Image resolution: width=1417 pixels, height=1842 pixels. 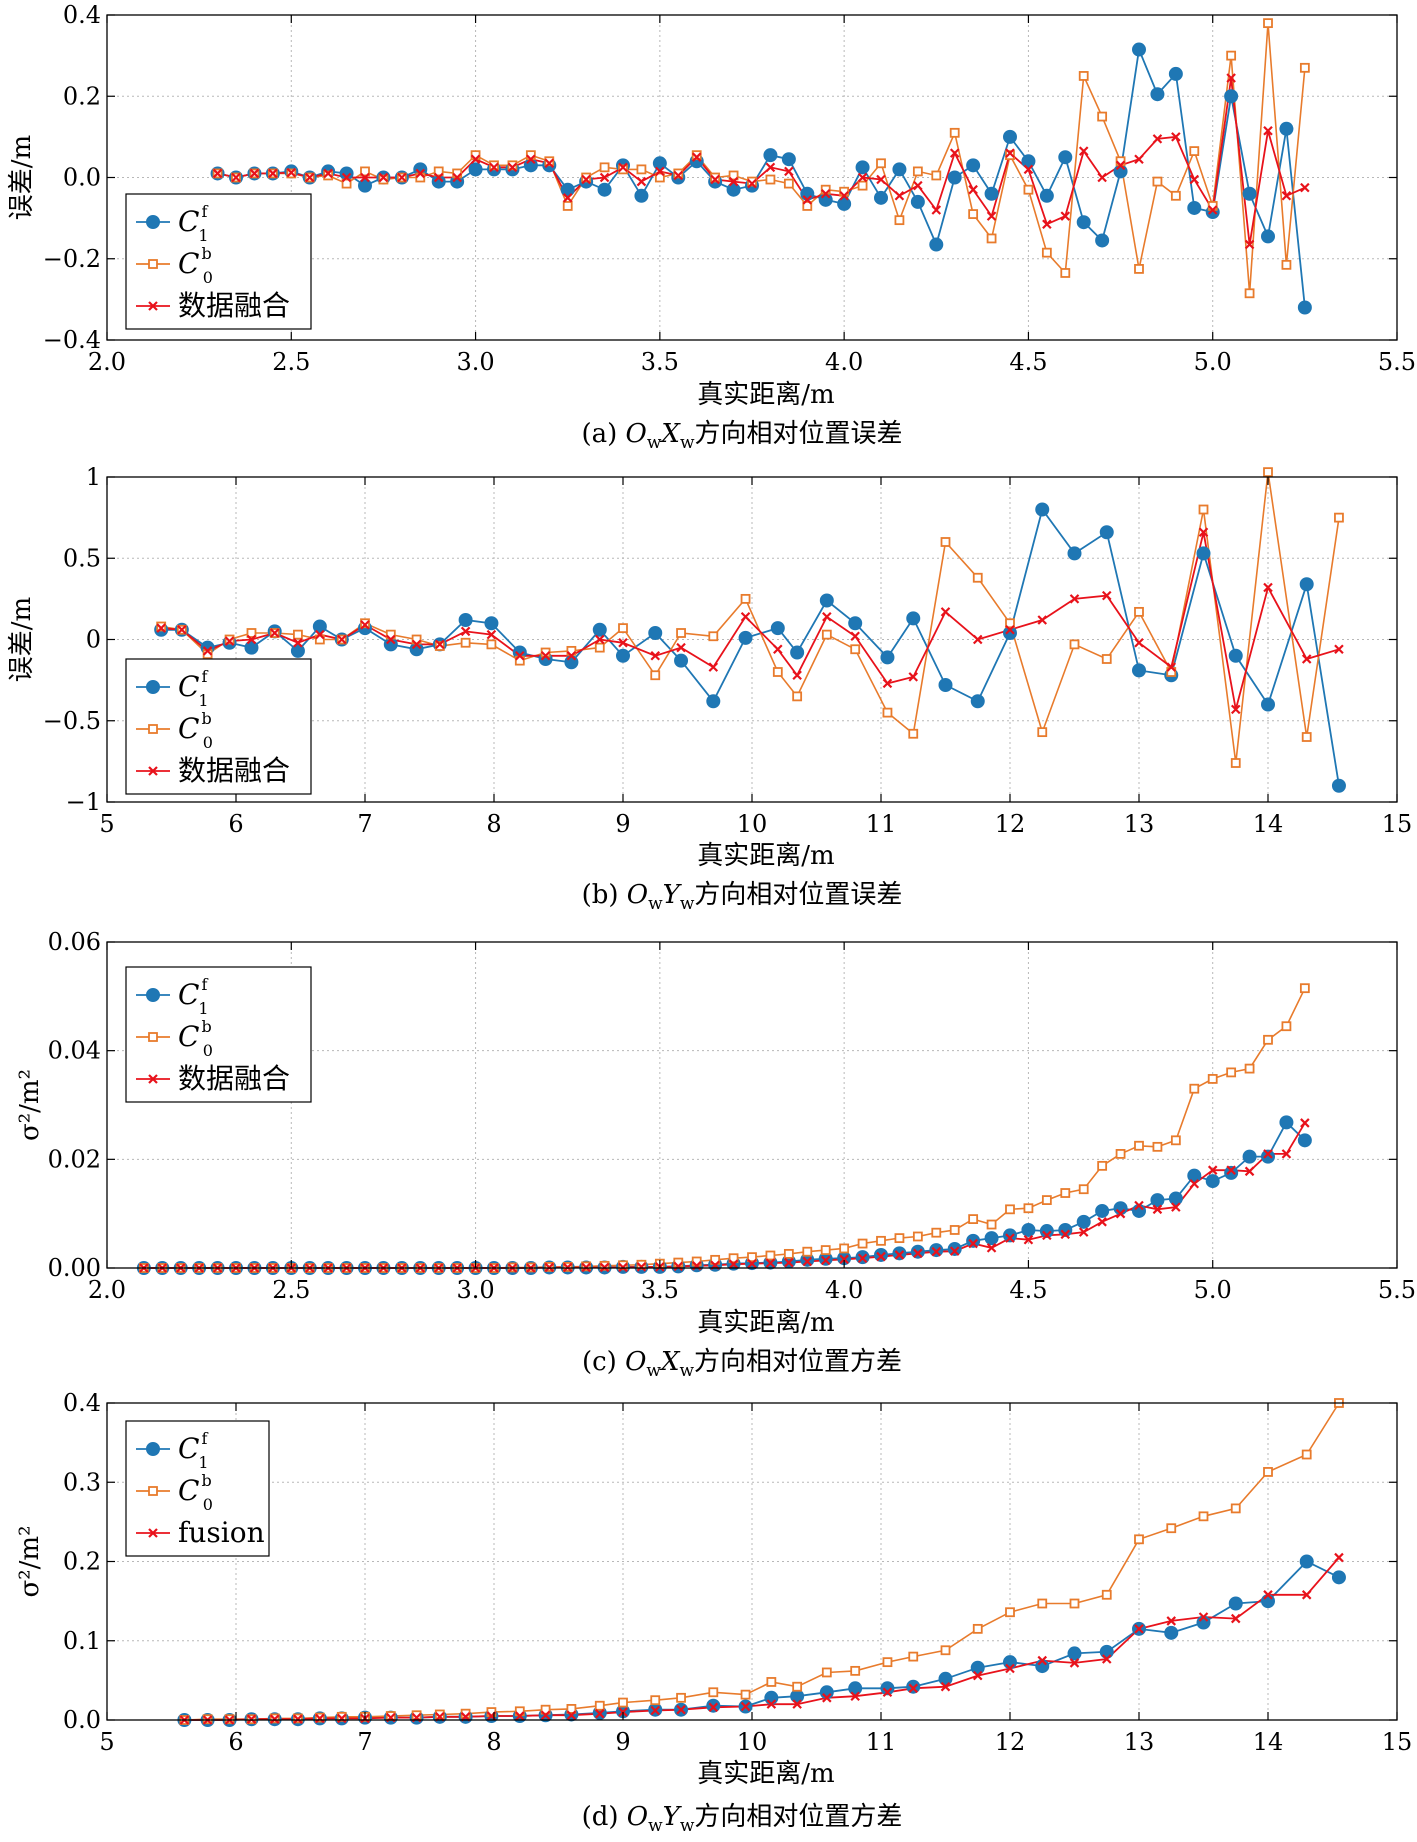 What do you see at coordinates (881, 824) in the screenshot?
I see `panel-b-xtick-label: 11` at bounding box center [881, 824].